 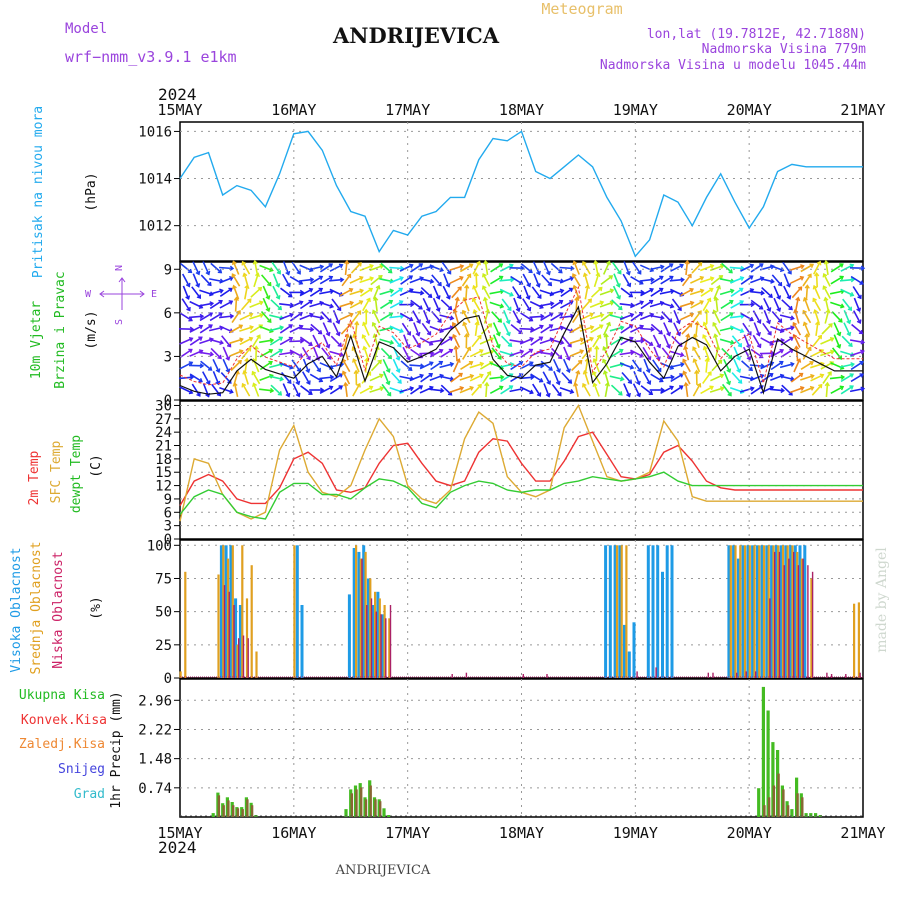 What do you see at coordinates (64, 720) in the screenshot?
I see `legend-conv-precip: Konvek.Kisa` at bounding box center [64, 720].